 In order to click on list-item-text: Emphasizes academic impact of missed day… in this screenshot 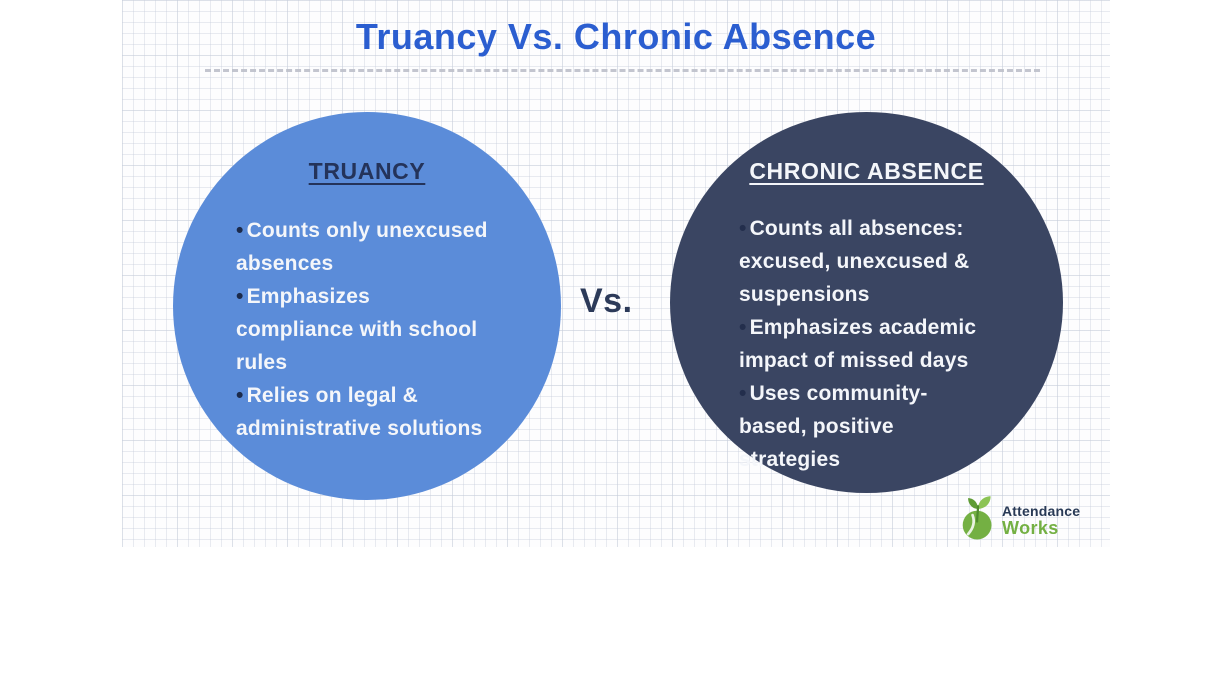, I will do `click(858, 344)`.